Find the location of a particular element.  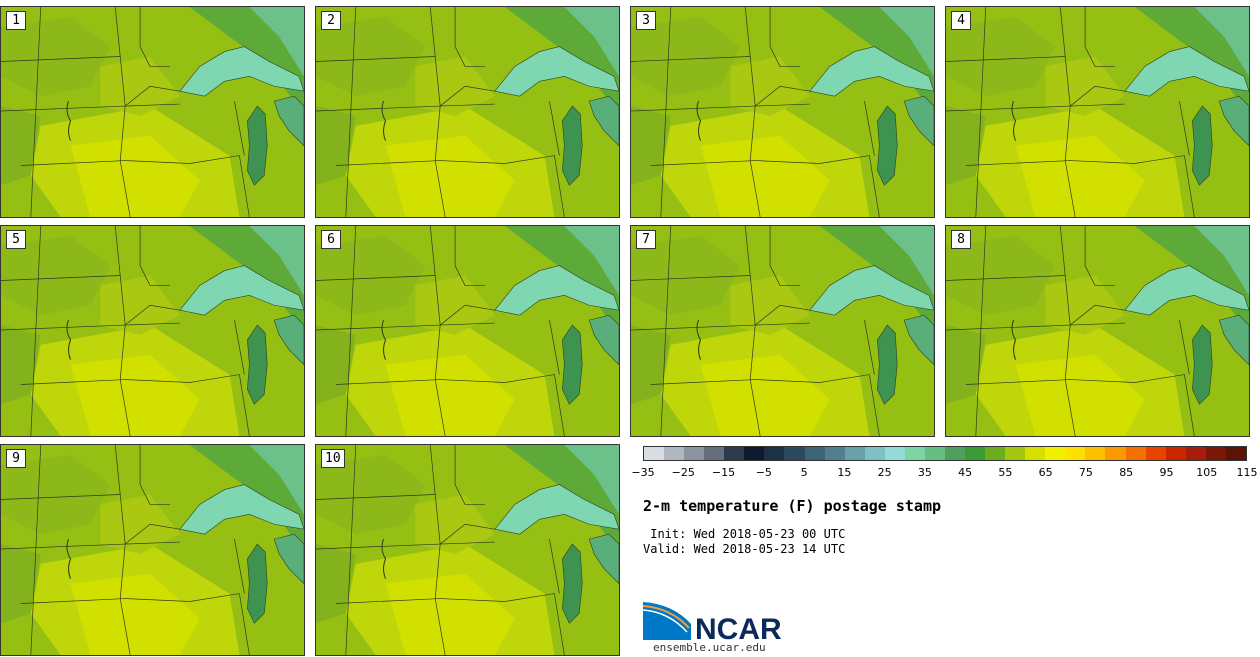

member-label: 1 is located at coordinates (16, 20).